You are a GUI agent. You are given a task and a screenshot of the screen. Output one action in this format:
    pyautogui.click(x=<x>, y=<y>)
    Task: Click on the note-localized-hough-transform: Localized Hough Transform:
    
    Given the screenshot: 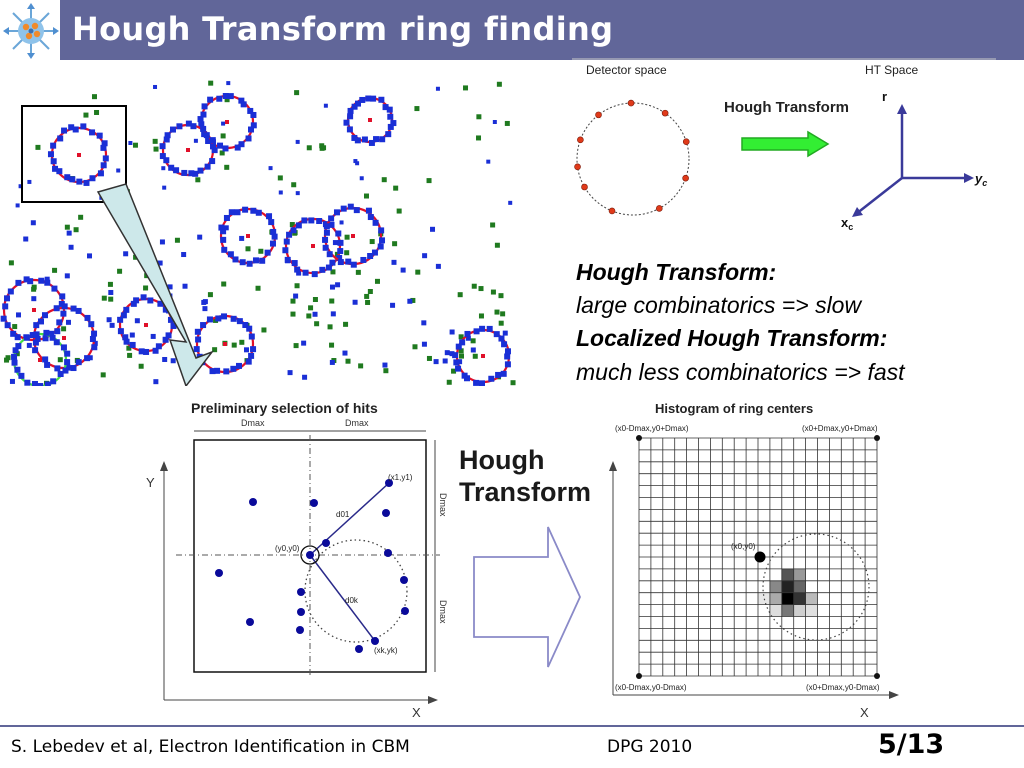 What is the action you would take?
    pyautogui.click(x=732, y=338)
    